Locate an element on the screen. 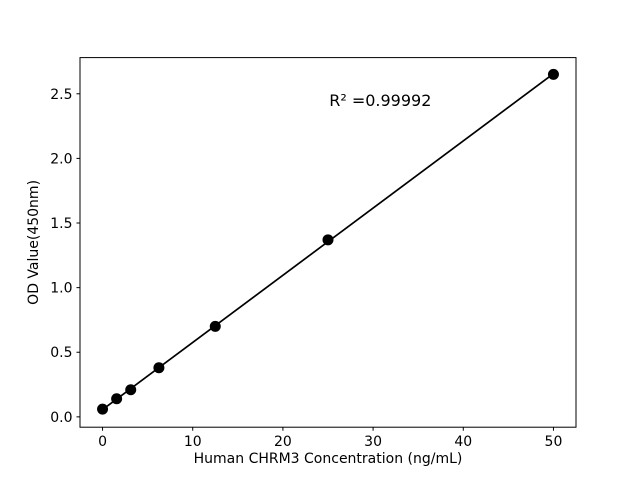 This screenshot has height=480, width=640. y-axis-label: OD Value(450nm) is located at coordinates (34, 242).